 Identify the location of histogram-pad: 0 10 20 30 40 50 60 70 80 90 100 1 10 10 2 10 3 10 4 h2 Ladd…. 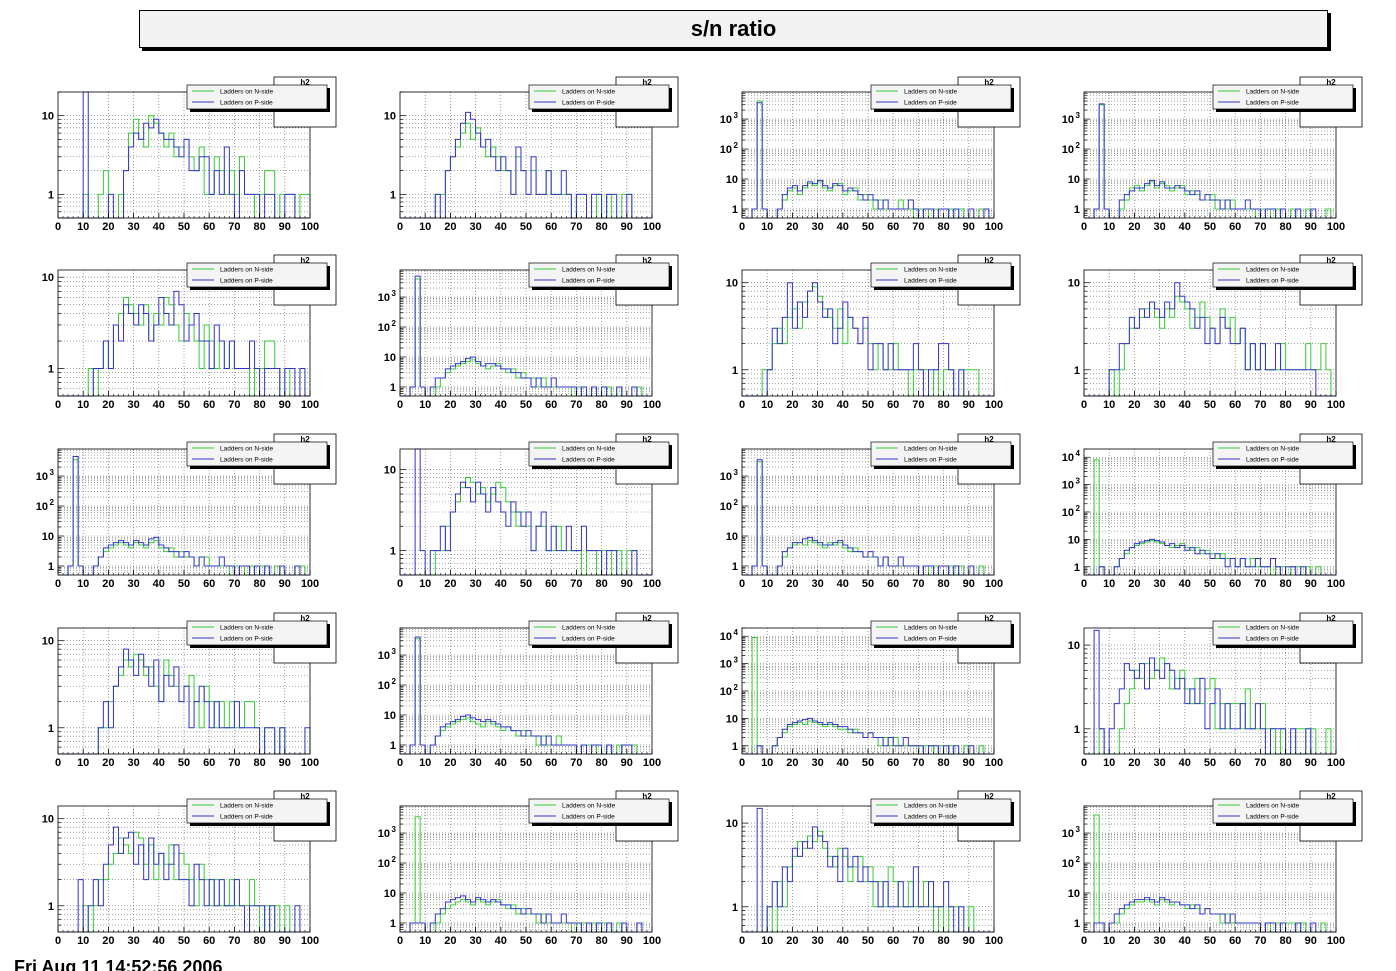
(854, 697).